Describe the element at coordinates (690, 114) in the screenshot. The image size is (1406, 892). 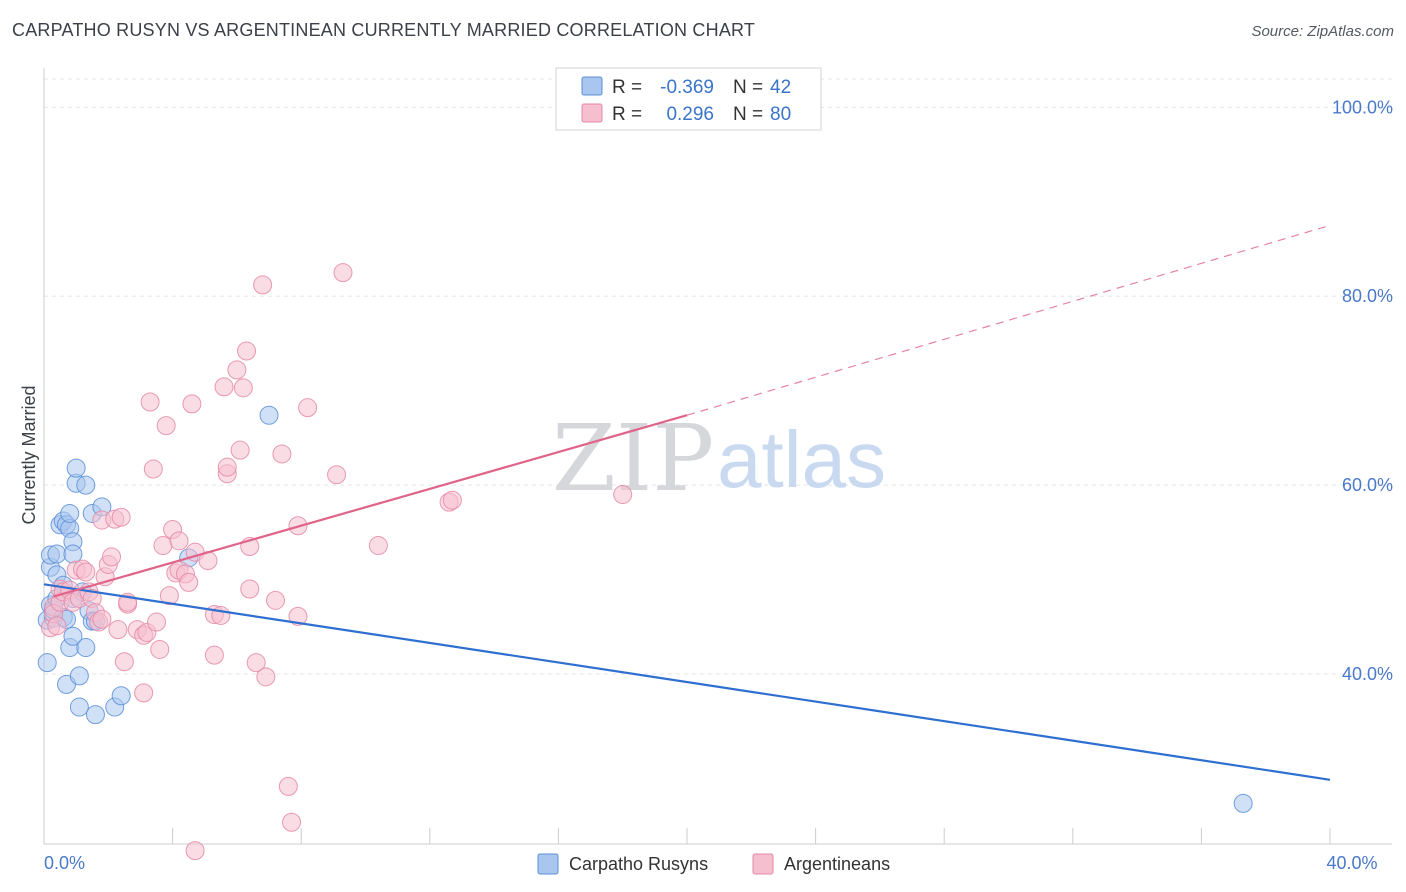
I see `legend-r-value-2: 0.296` at that location.